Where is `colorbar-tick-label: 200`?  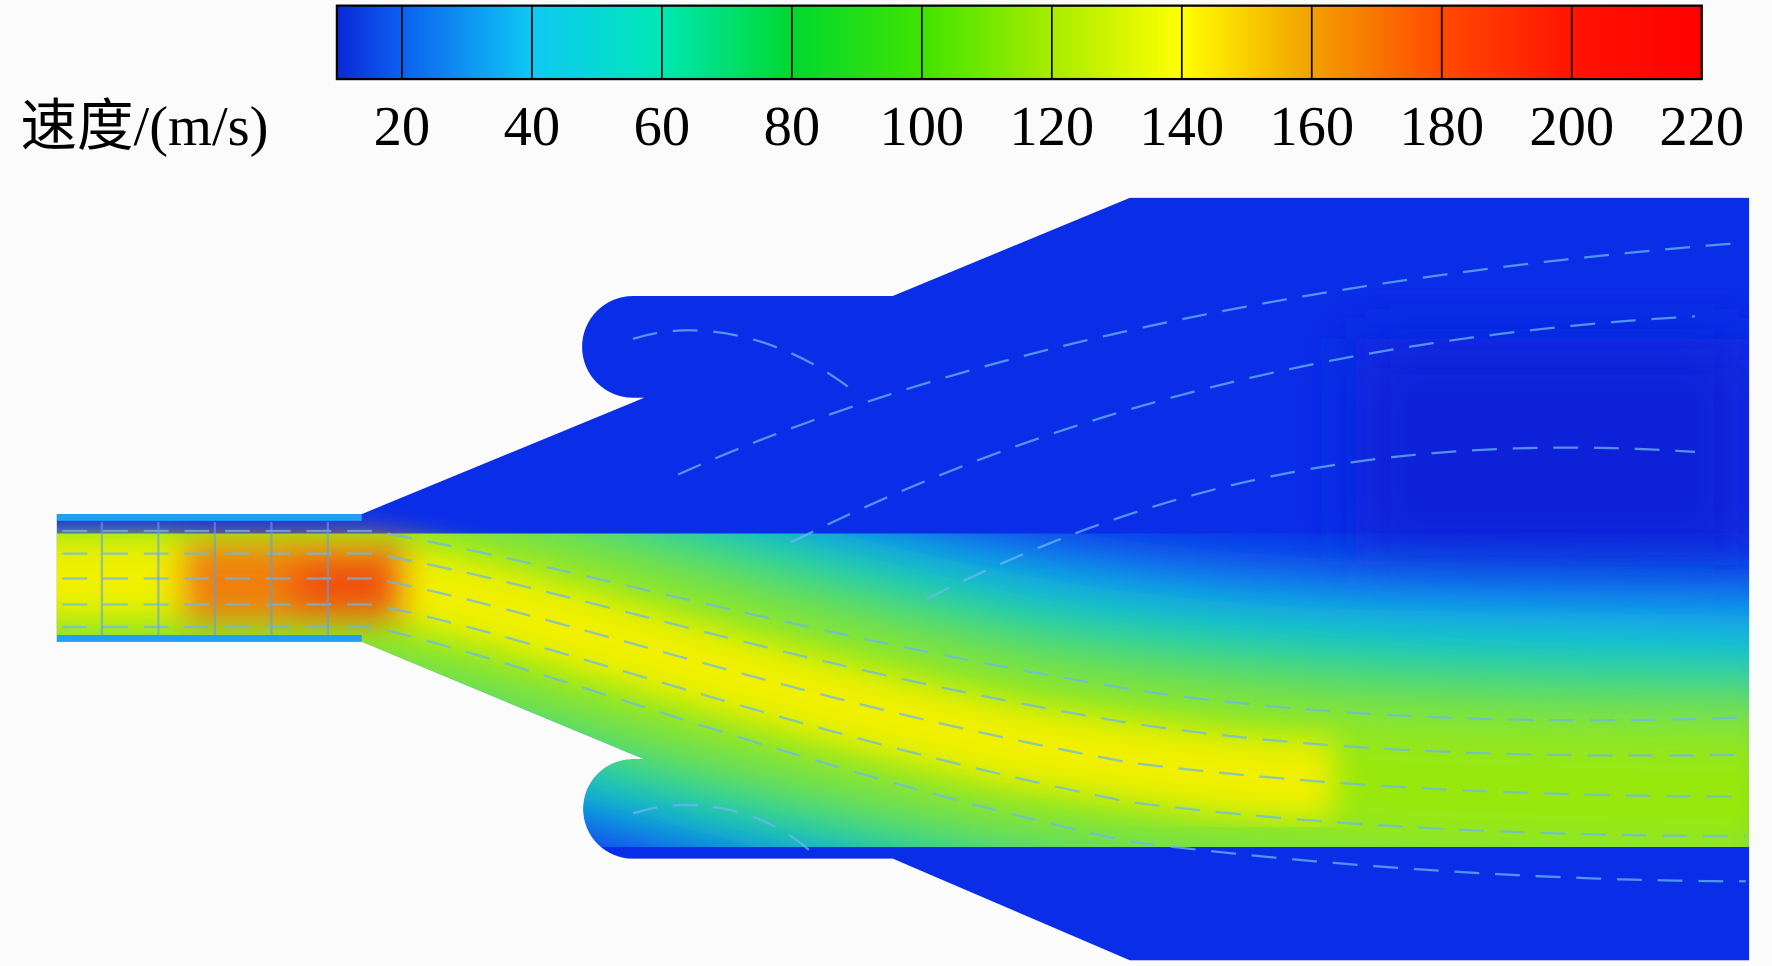 colorbar-tick-label: 200 is located at coordinates (1571, 127).